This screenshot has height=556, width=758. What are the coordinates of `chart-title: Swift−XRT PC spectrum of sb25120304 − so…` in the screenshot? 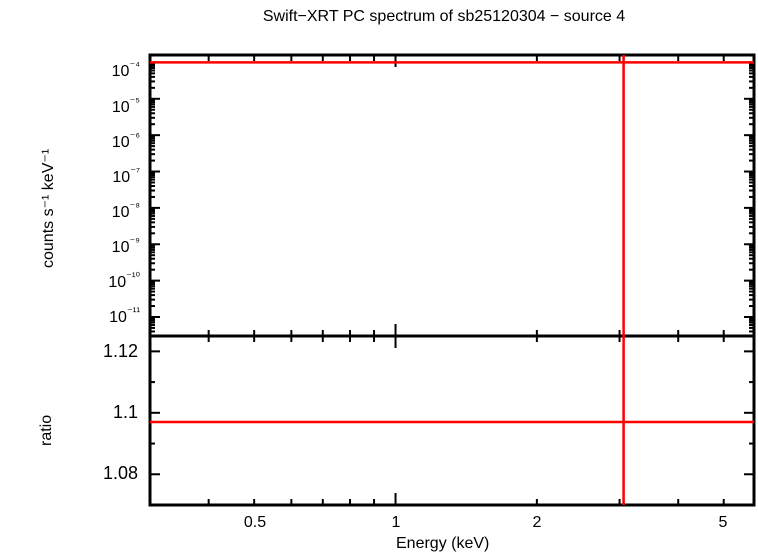 It's located at (444, 16).